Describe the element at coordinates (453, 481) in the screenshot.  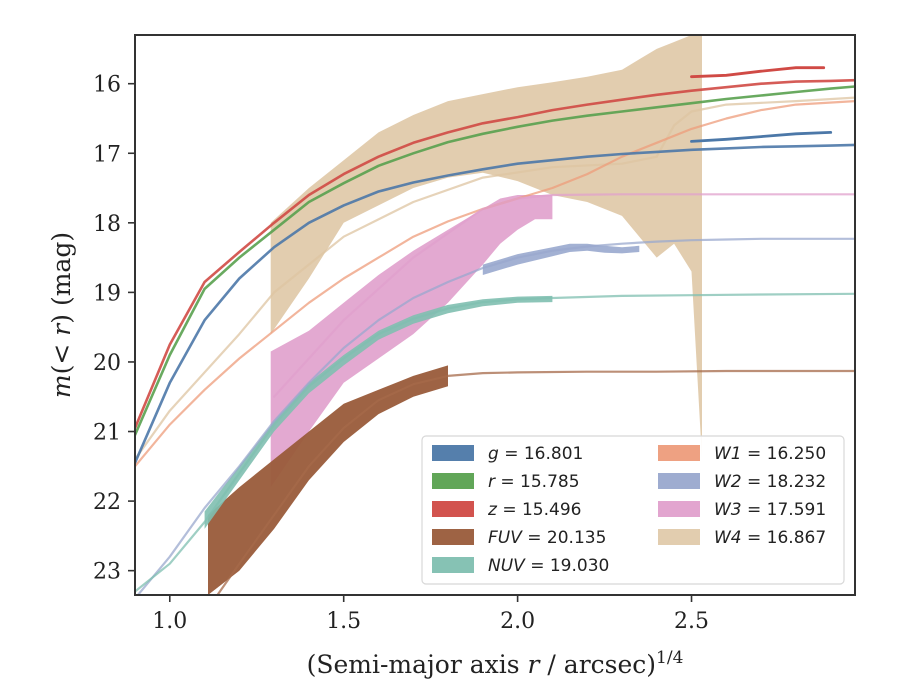
I see `legend-swatch-r` at that location.